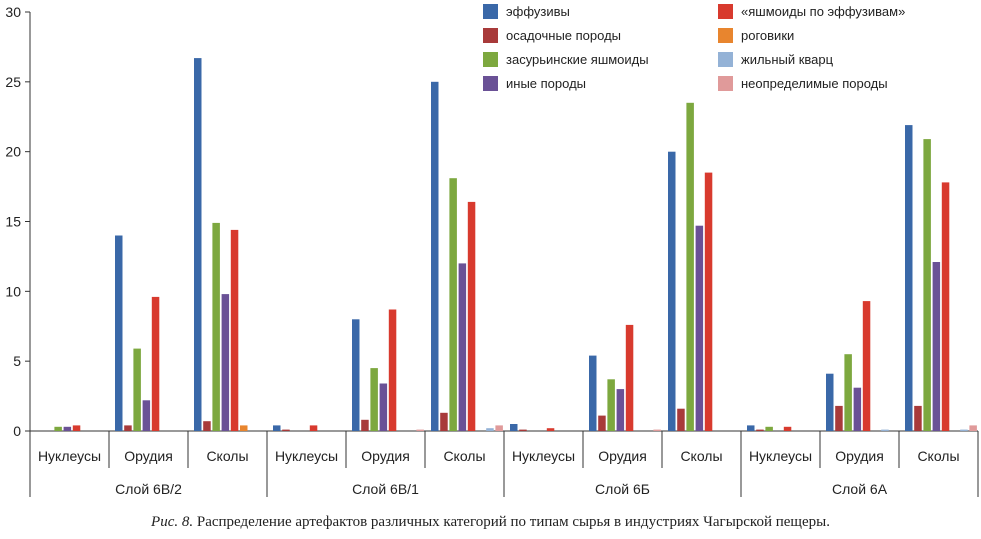 This screenshot has width=981, height=539. I want to click on legend-label: роговики, so click(767, 35).